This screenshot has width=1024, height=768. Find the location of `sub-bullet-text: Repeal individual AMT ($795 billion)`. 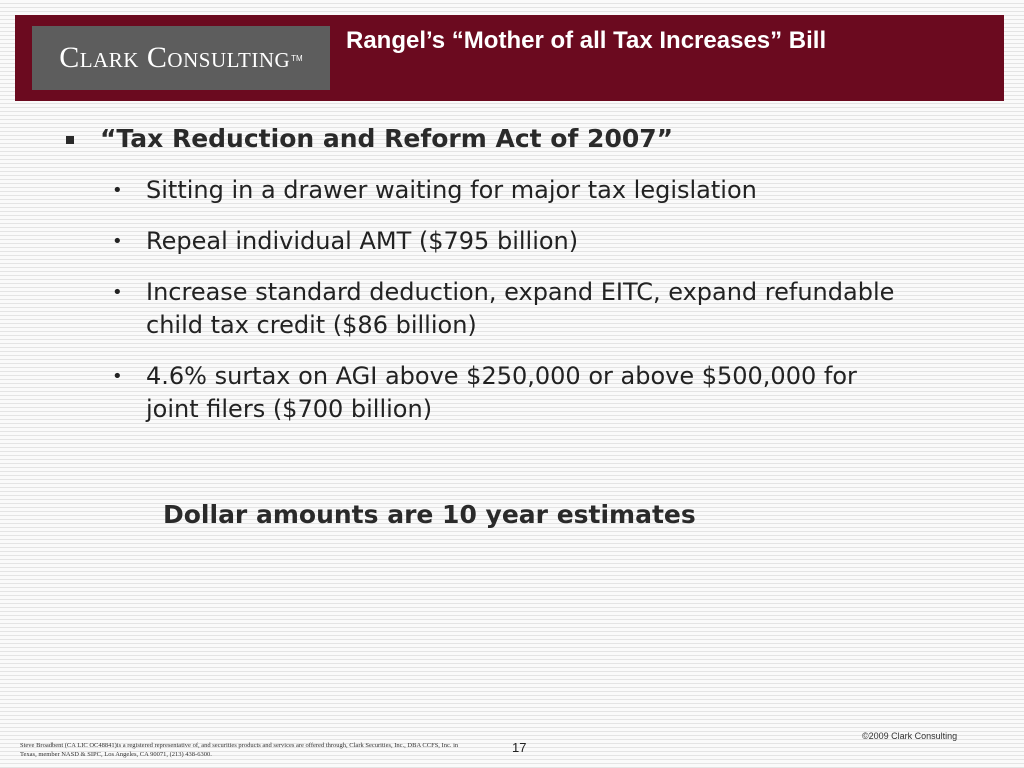

sub-bullet-text: Repeal individual AMT ($795 billion) is located at coordinates (362, 241).